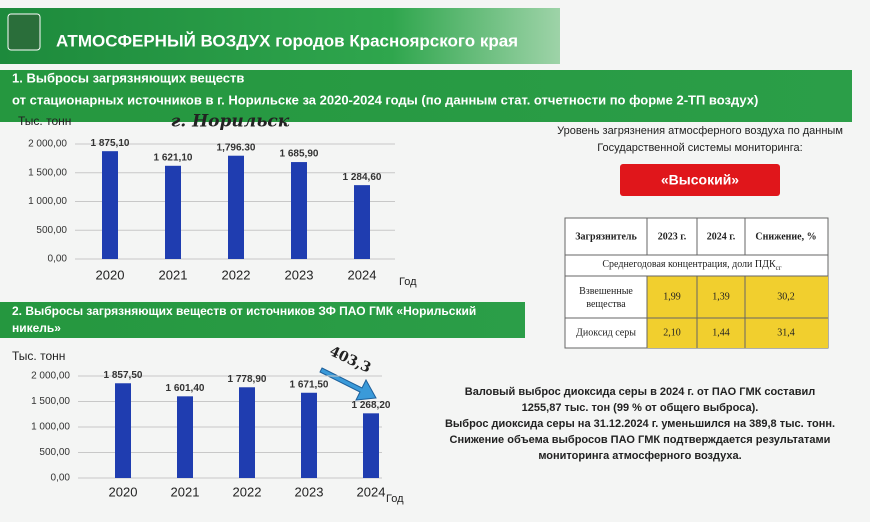  Describe the element at coordinates (639, 456) in the screenshot. I see `note: мониторинга атмосферного воздуха.` at that location.